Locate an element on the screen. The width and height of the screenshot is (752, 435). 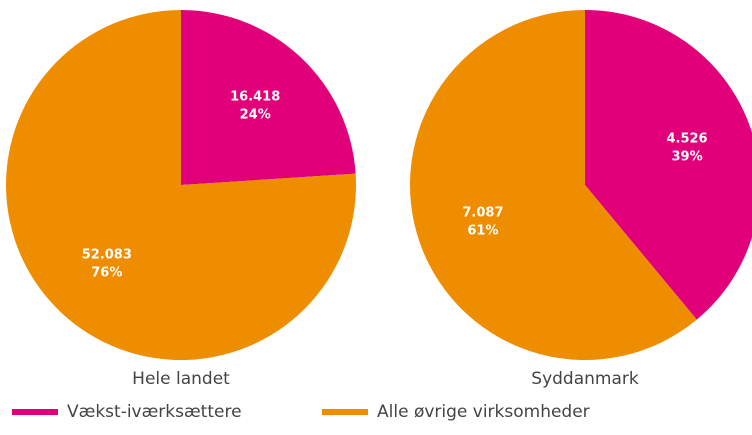
percent-label: 76% is located at coordinates (106, 273).